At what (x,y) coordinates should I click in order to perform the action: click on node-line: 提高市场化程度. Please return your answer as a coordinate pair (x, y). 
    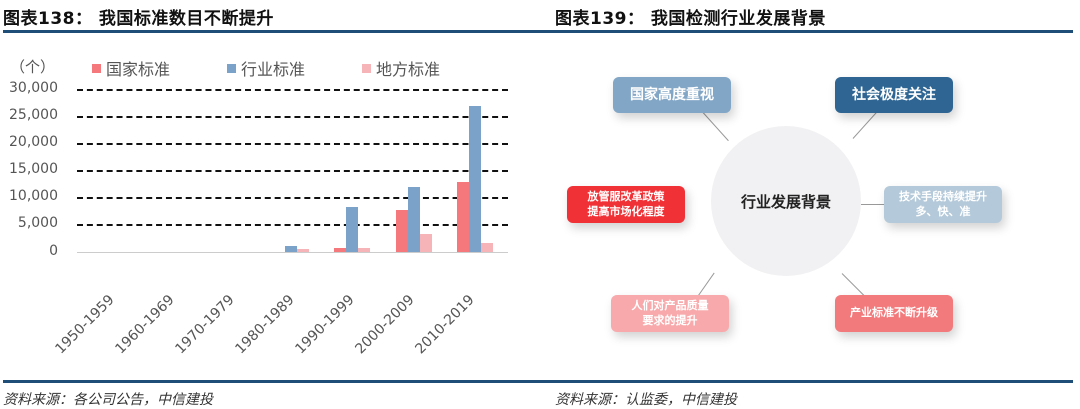
    Looking at the image, I should click on (626, 211).